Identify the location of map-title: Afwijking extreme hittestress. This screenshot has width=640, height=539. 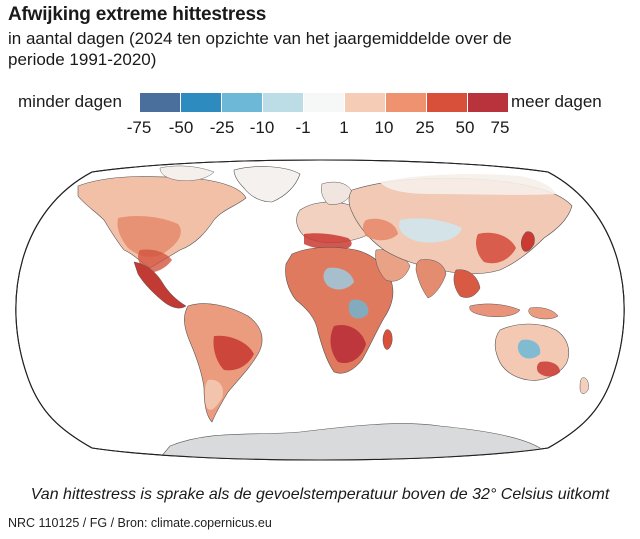
(137, 14).